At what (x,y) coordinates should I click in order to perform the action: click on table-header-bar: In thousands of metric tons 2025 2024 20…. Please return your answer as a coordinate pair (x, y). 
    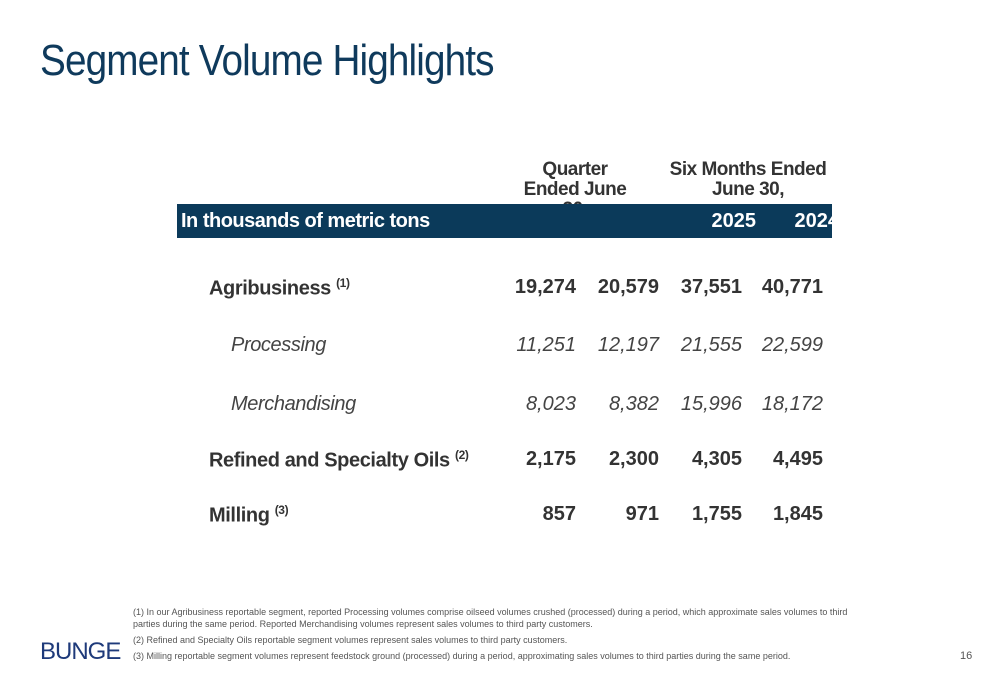
    Looking at the image, I should click on (575, 221).